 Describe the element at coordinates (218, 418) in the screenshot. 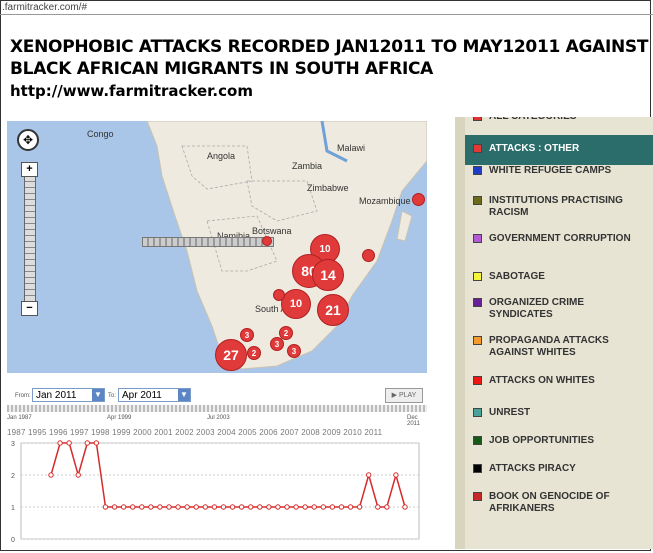

I see `timeline-jul-tick: Jul 2003` at that location.